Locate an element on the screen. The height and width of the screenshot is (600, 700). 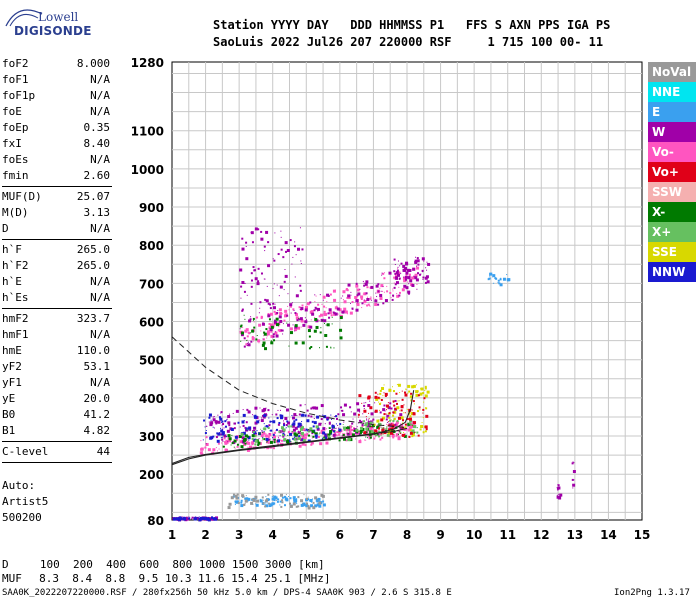
parameter-name: h`F2 is located at coordinates (15, 265).